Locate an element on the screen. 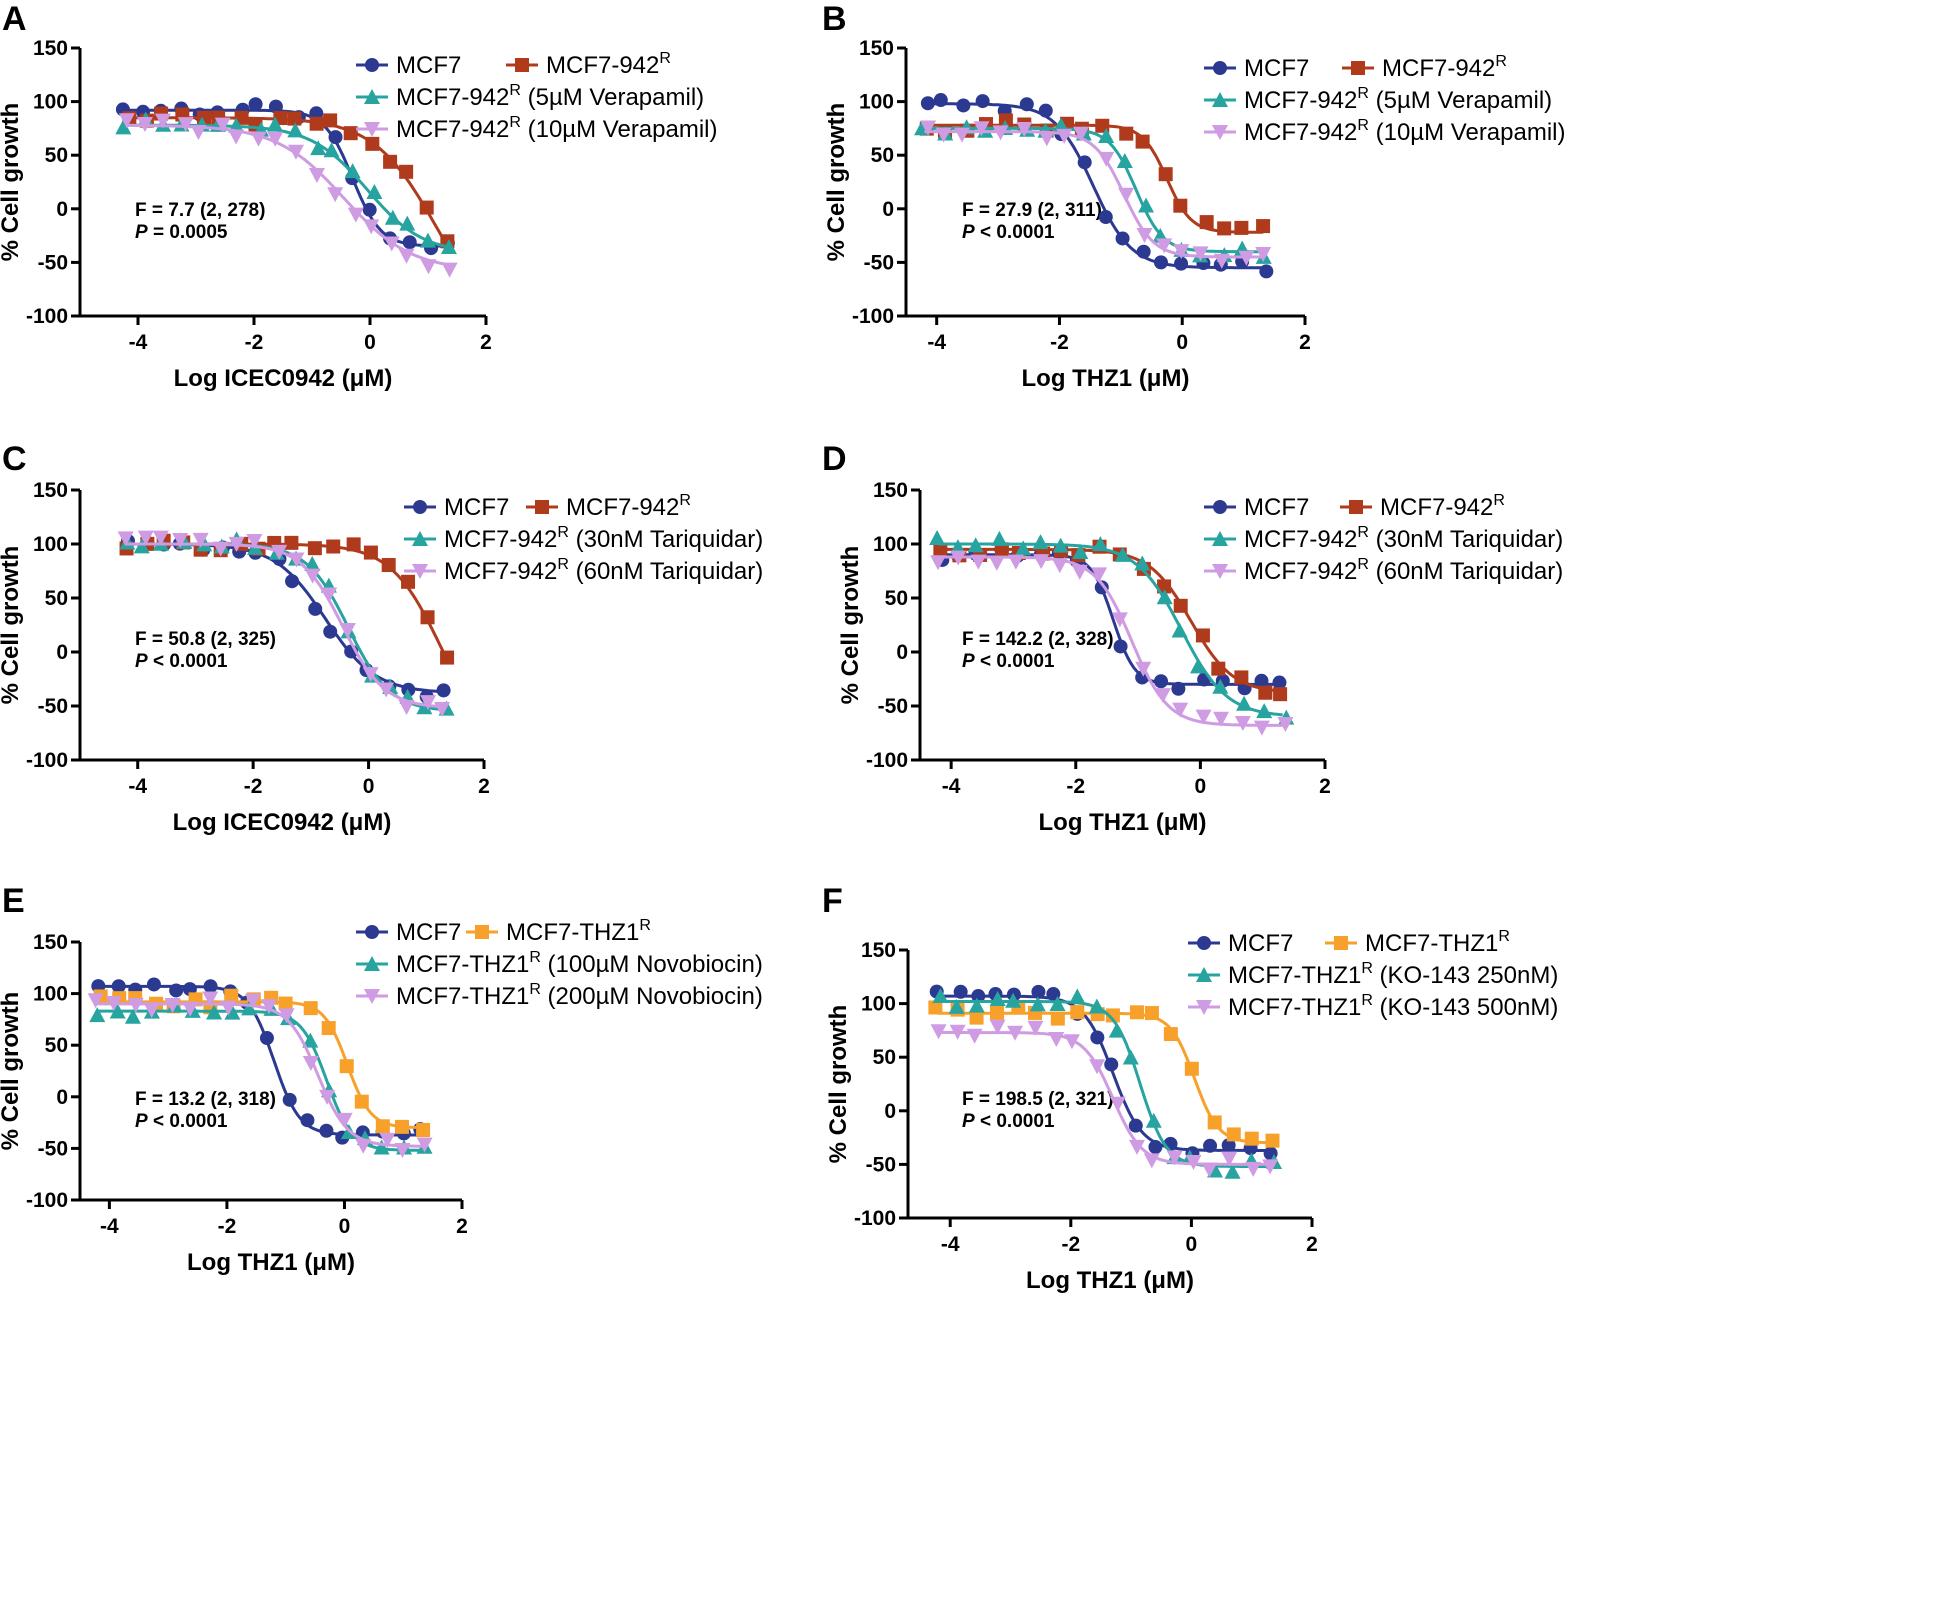  legend-label-suffix: (30nM Tariquidar) is located at coordinates (1466, 539).